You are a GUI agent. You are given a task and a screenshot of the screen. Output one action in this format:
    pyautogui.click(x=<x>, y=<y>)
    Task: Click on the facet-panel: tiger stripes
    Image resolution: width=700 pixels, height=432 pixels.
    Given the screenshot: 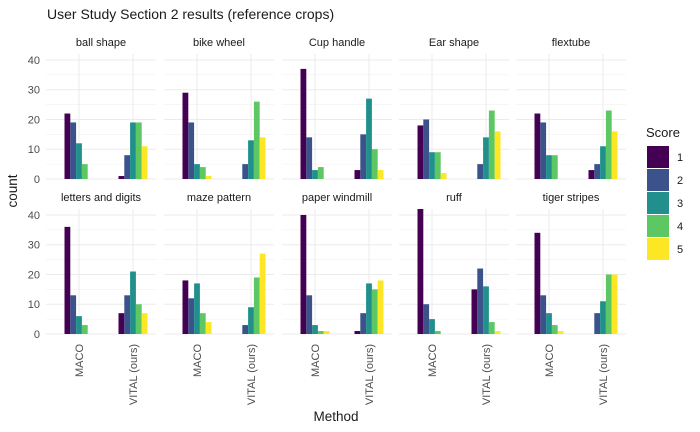 What is the action you would take?
    pyautogui.click(x=571, y=263)
    